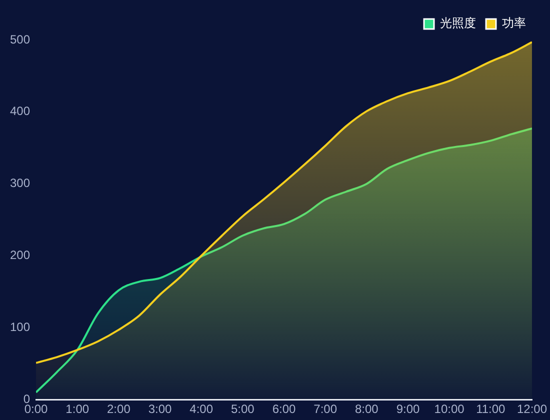  What do you see at coordinates (458, 23) in the screenshot?
I see `legend-label: 光照度` at bounding box center [458, 23].